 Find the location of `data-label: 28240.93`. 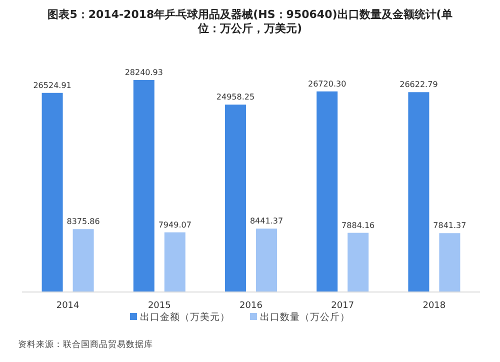

data-label: 28240.93 is located at coordinates (143, 72).